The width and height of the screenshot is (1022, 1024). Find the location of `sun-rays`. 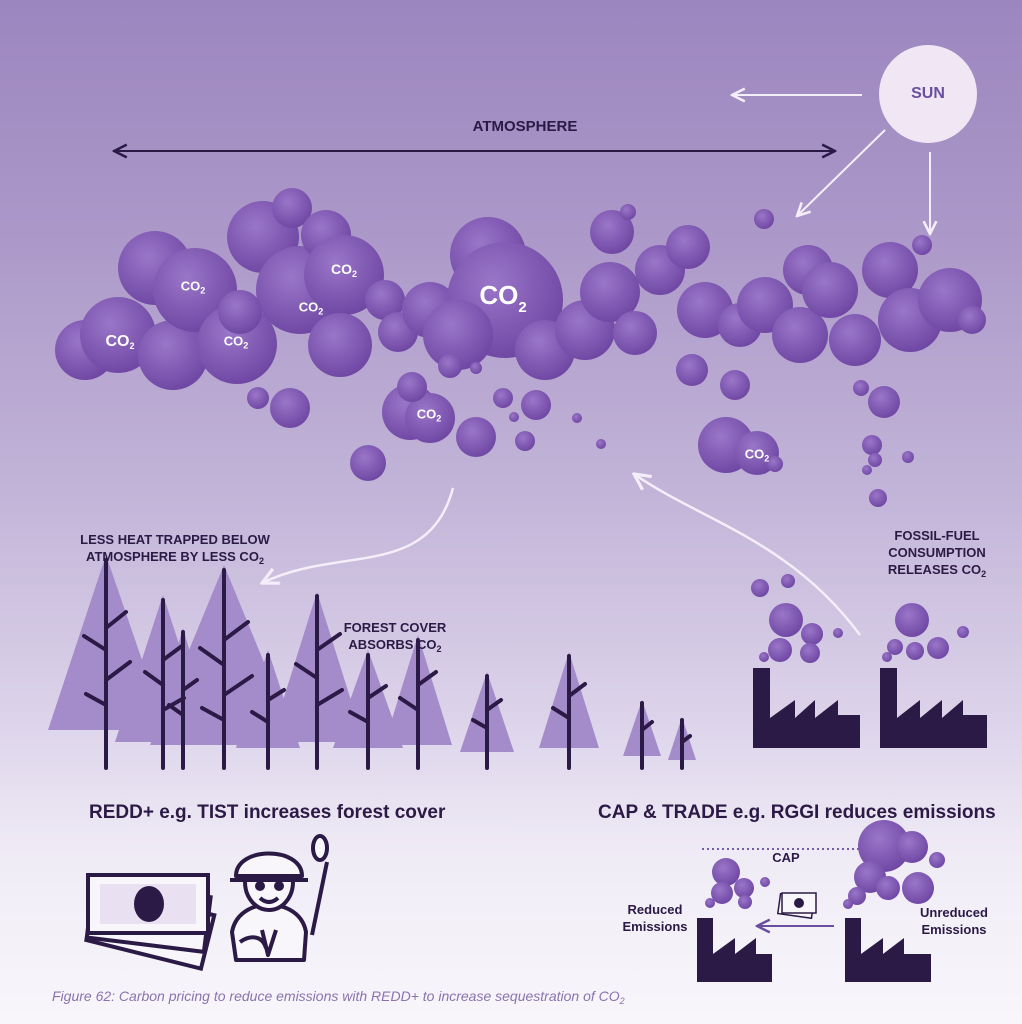

sun-rays is located at coordinates (831, 164).